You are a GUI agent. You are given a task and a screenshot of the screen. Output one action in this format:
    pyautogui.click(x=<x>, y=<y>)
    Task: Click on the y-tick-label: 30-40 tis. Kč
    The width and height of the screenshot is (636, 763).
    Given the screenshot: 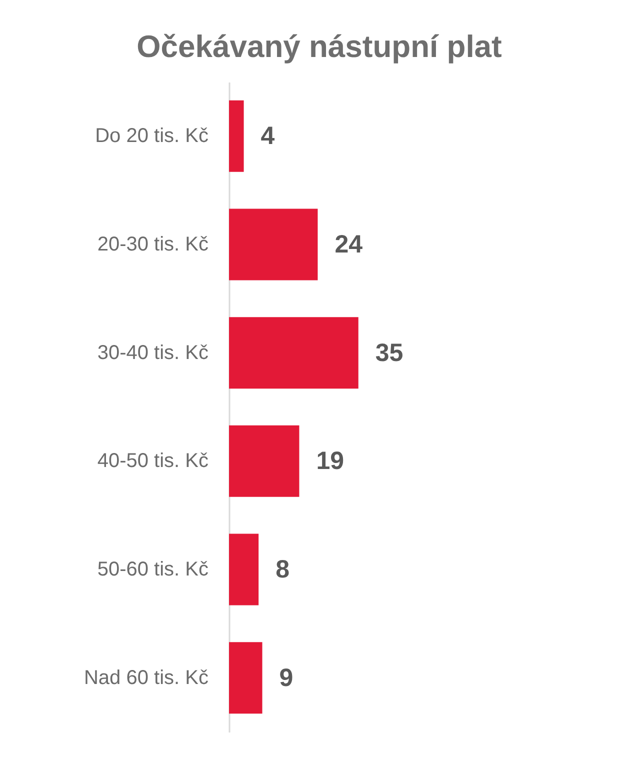 What is the action you would take?
    pyautogui.click(x=152, y=353)
    